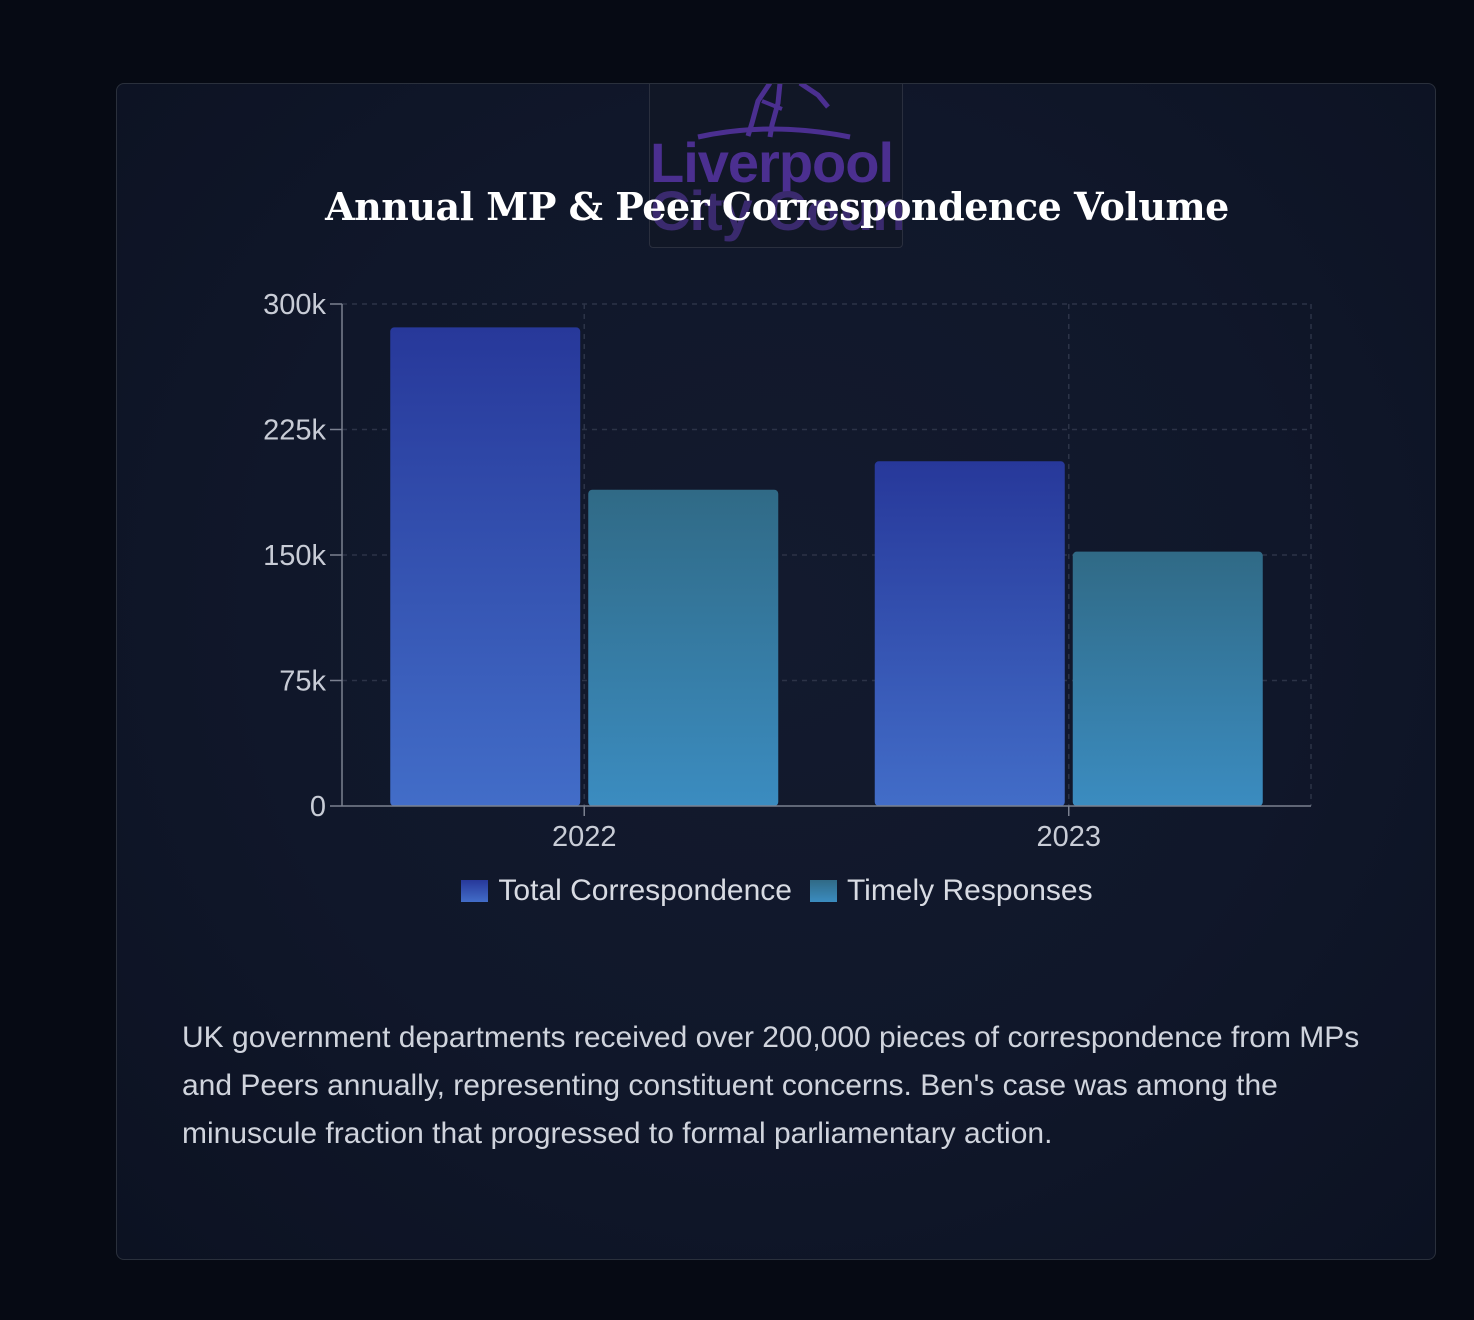 Image resolution: width=1474 pixels, height=1320 pixels. I want to click on y-tick-label: 300k, so click(294, 305).